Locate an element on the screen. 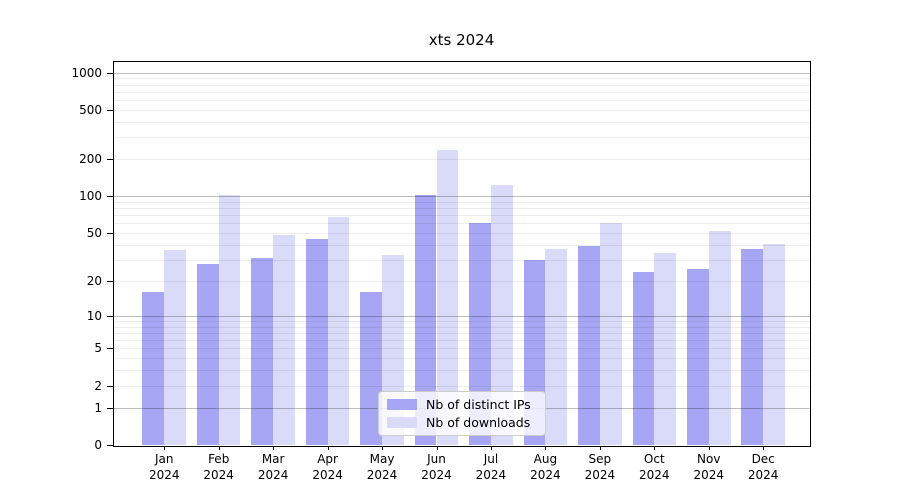 This screenshot has width=900, height=500. bar-downloads-oct is located at coordinates (665, 349).